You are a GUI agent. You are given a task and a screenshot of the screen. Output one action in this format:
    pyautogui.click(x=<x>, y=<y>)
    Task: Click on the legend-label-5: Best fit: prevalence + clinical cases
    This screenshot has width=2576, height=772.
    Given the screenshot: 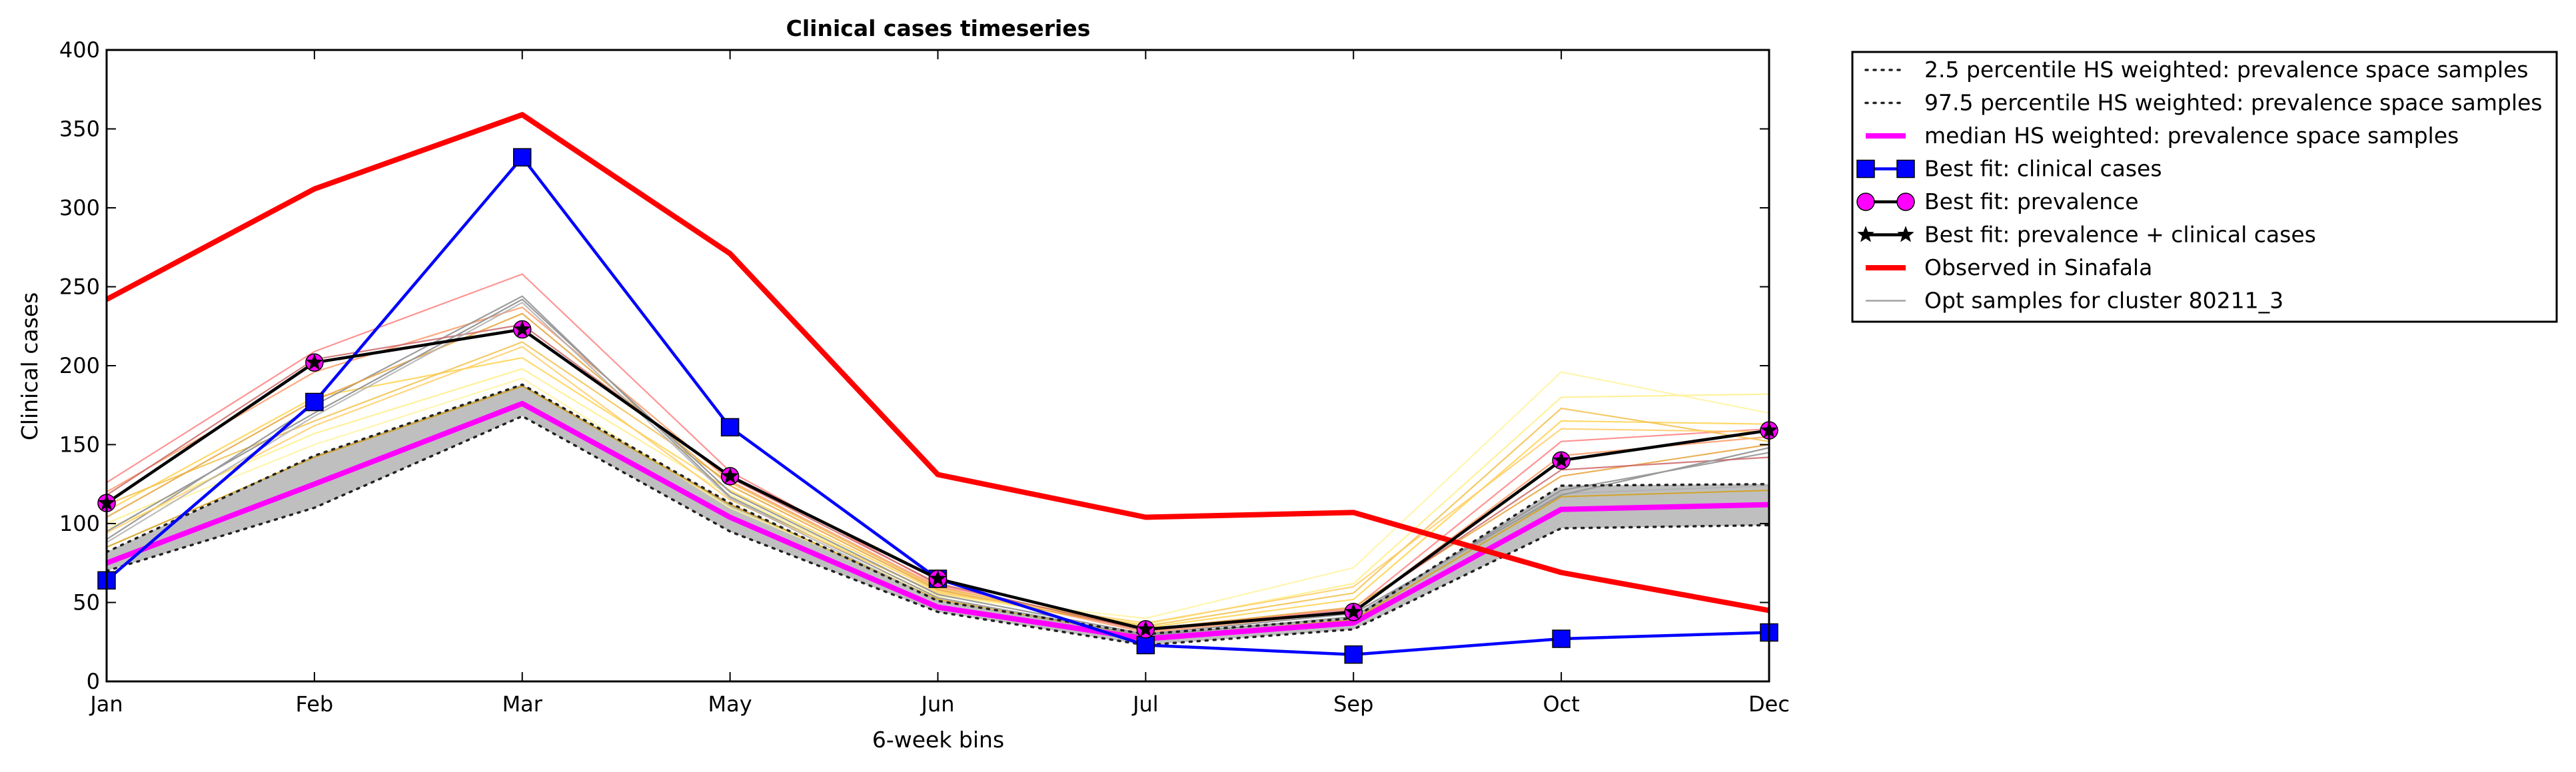 What is the action you would take?
    pyautogui.click(x=2120, y=235)
    